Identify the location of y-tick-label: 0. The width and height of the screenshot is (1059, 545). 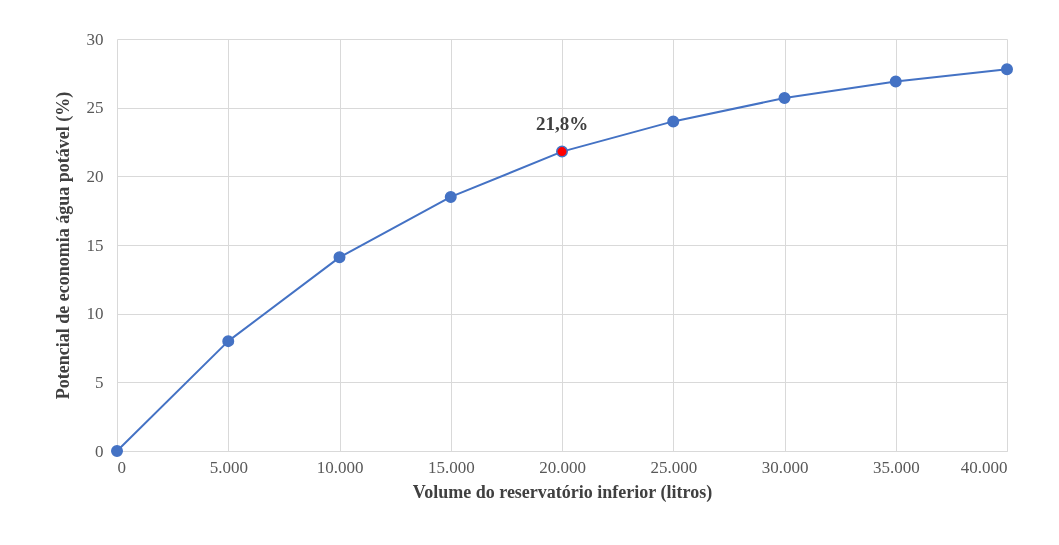
(99, 451).